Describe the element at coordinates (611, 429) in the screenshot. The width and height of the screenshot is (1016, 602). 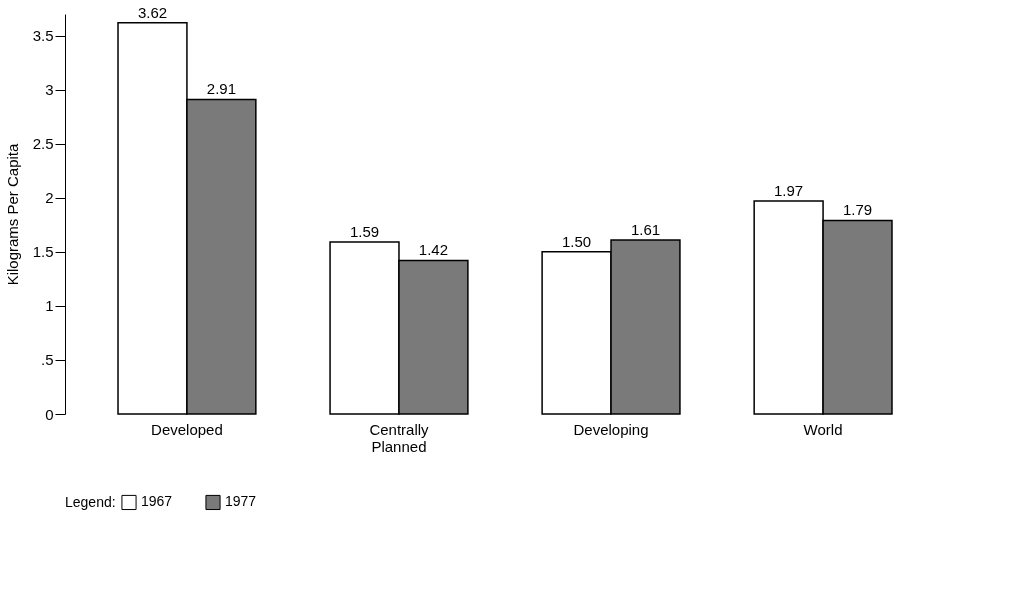
I see `x-tick-label: Developing` at that location.